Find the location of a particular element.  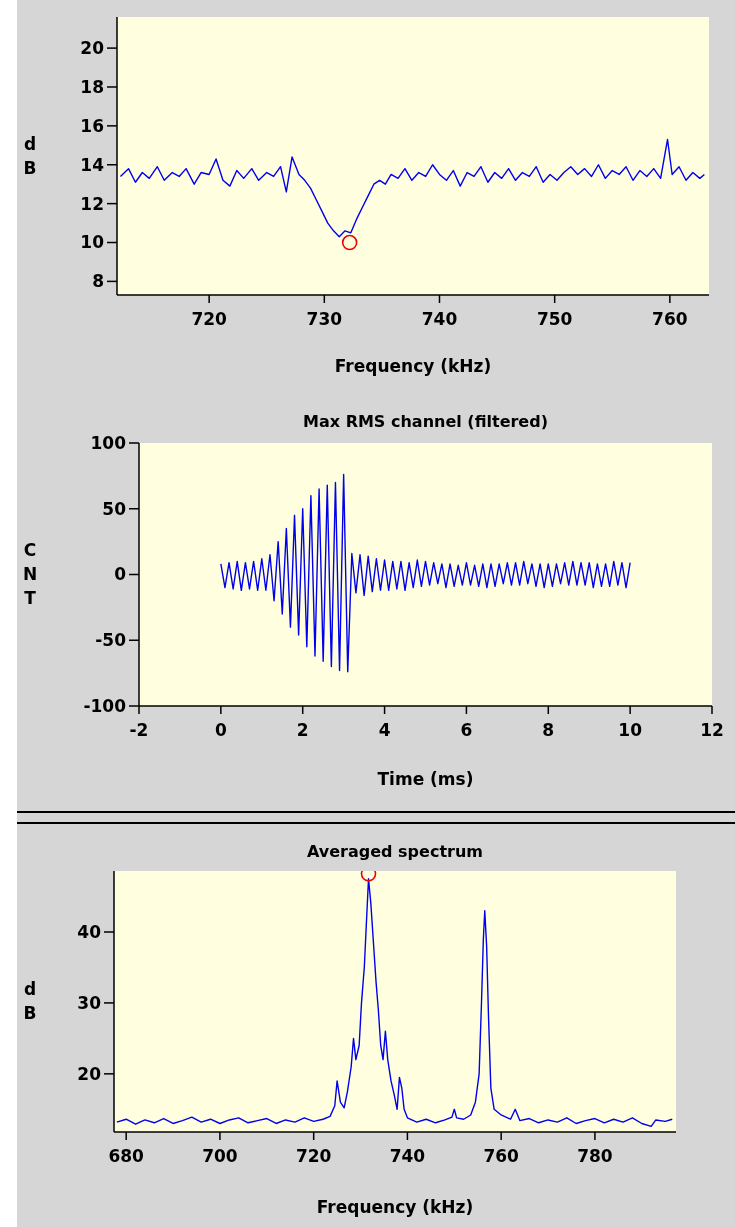

y-tick-label: 12 is located at coordinates (92, 203).